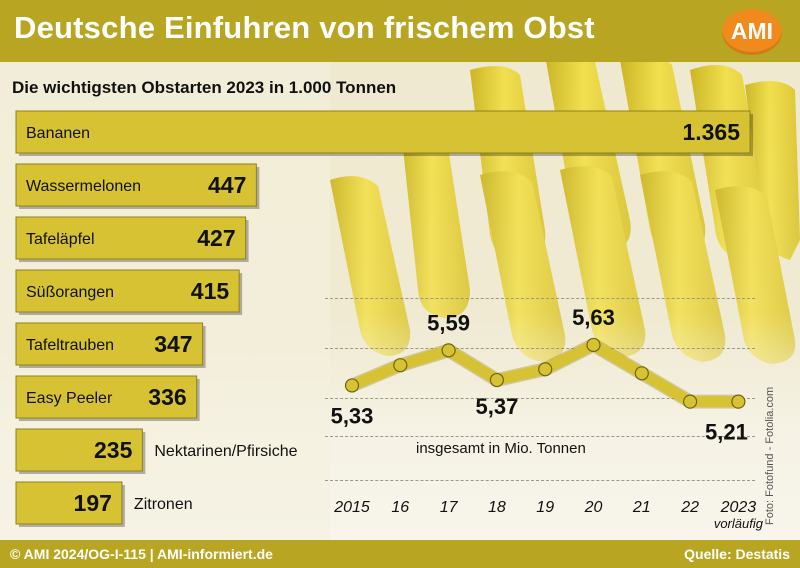 The image size is (800, 568). I want to click on x-tick-label: 19, so click(545, 507).